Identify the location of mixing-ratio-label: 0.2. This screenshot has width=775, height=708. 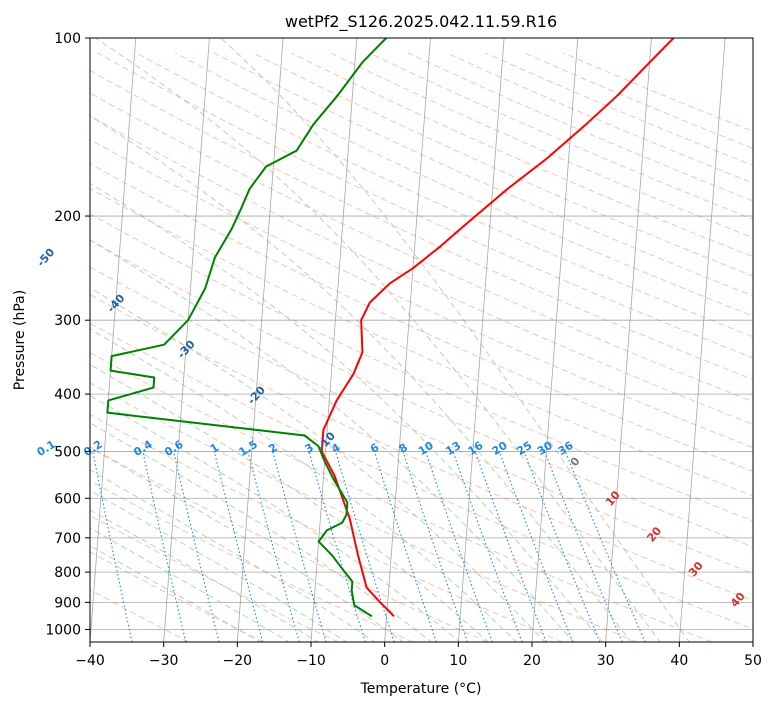
(92, 448).